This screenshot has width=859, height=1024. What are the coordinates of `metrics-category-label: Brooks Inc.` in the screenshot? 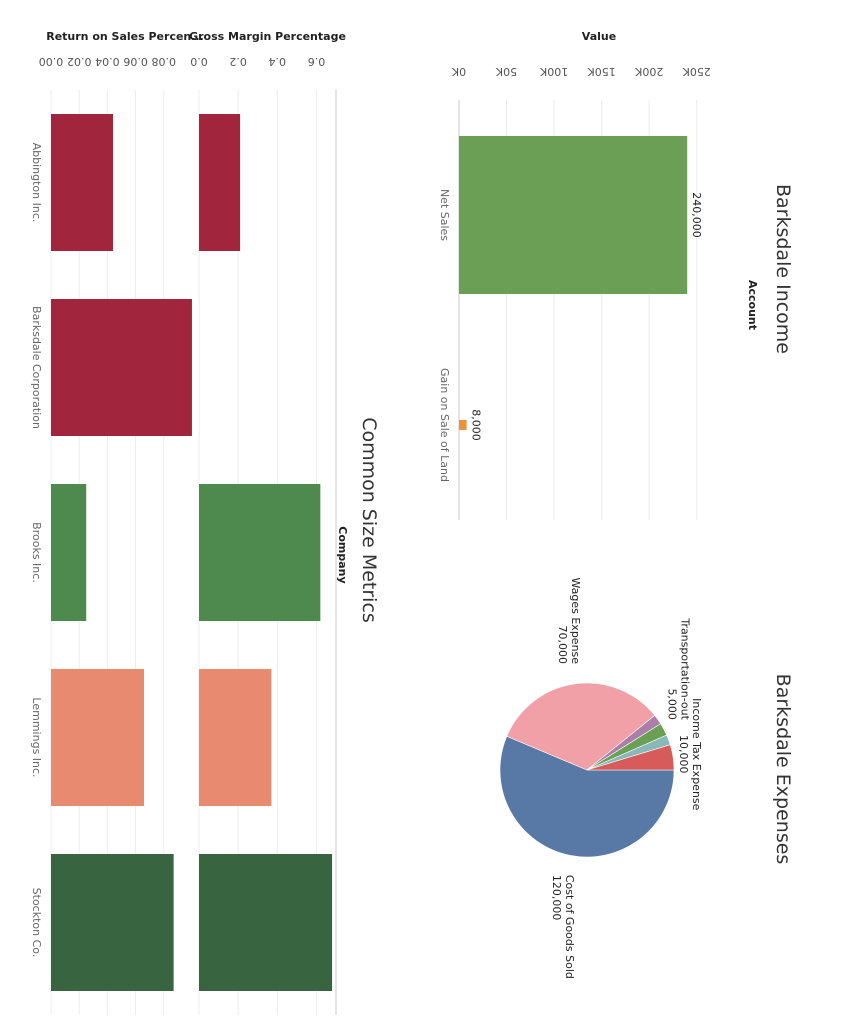 It's located at (36, 552).